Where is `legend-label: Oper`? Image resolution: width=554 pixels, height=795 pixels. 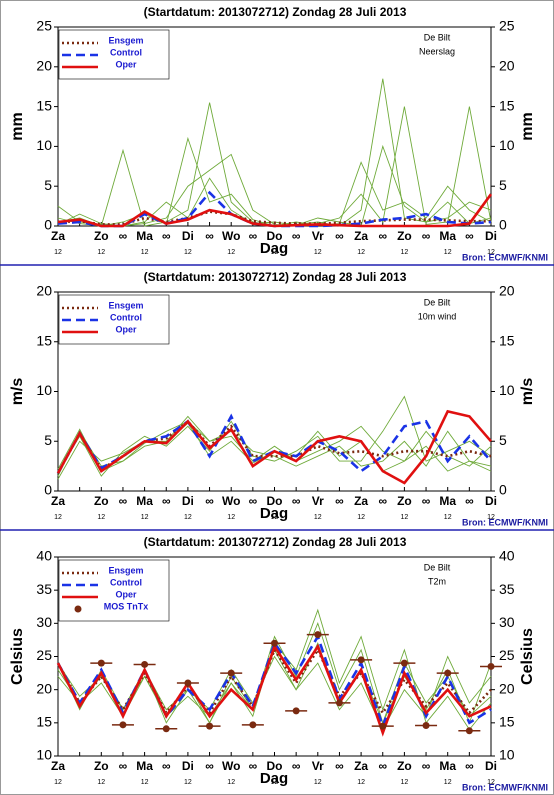
legend-label: Oper is located at coordinates (126, 329).